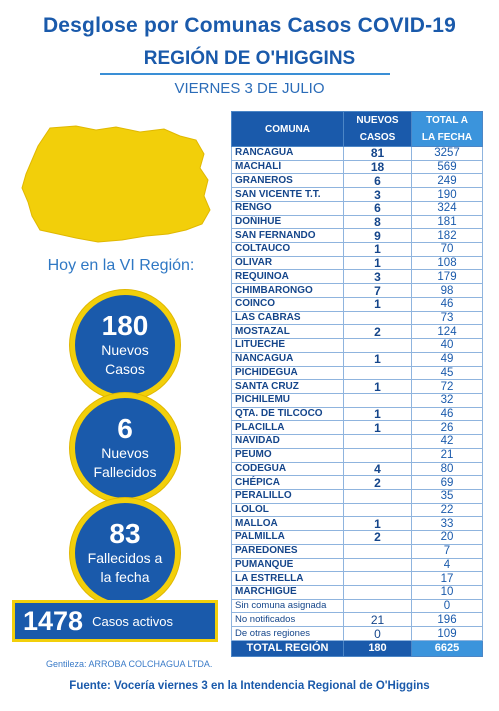  I want to click on table-row: LAS CABRAS 73, so click(357, 318).